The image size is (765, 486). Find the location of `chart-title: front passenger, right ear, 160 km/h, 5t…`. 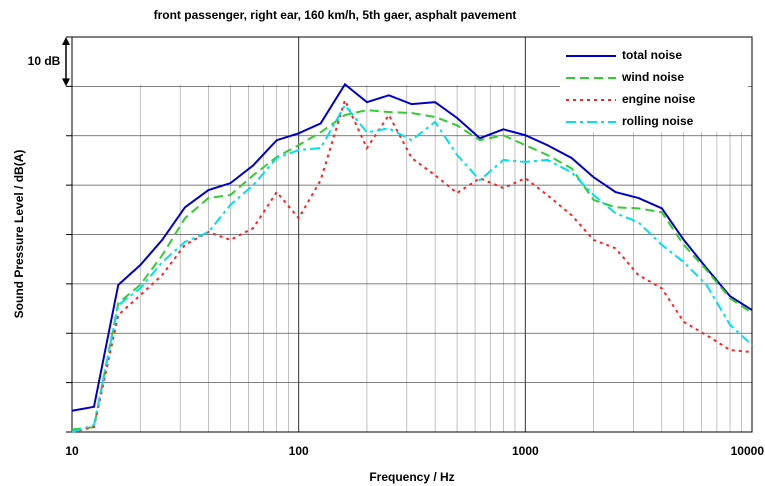

chart-title: front passenger, right ear, 160 km/h, 5t… is located at coordinates (335, 15).